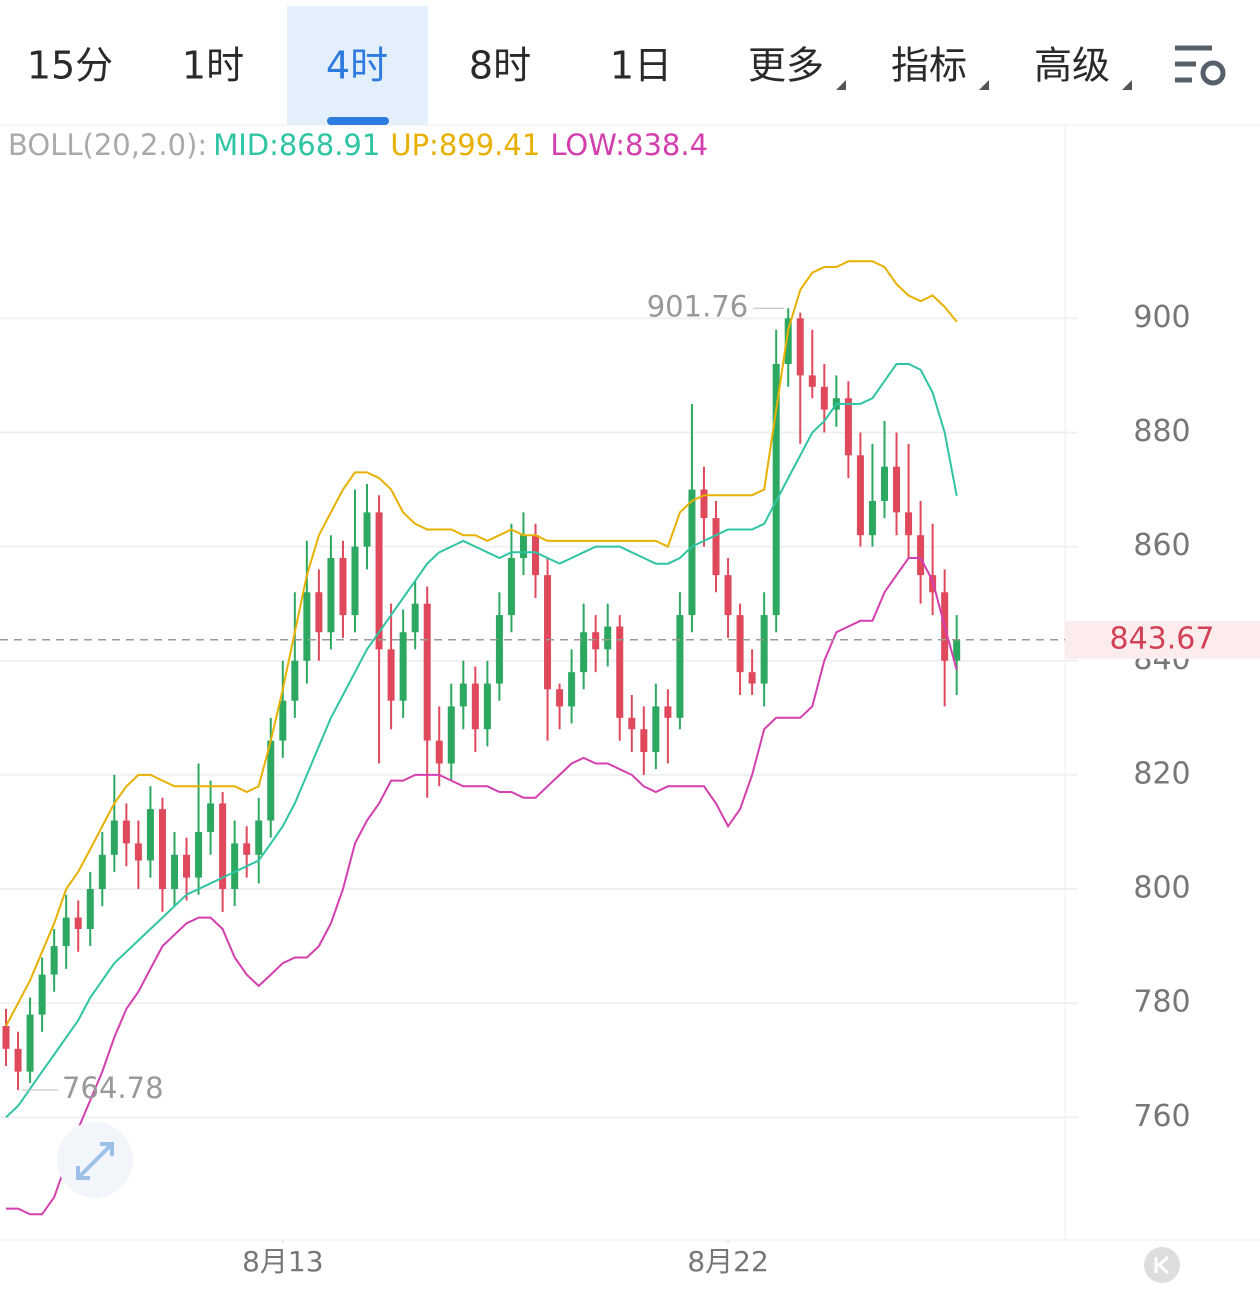 This screenshot has width=1260, height=1291. Describe the element at coordinates (587, 145) in the screenshot. I see `legend-name: LOW:` at that location.